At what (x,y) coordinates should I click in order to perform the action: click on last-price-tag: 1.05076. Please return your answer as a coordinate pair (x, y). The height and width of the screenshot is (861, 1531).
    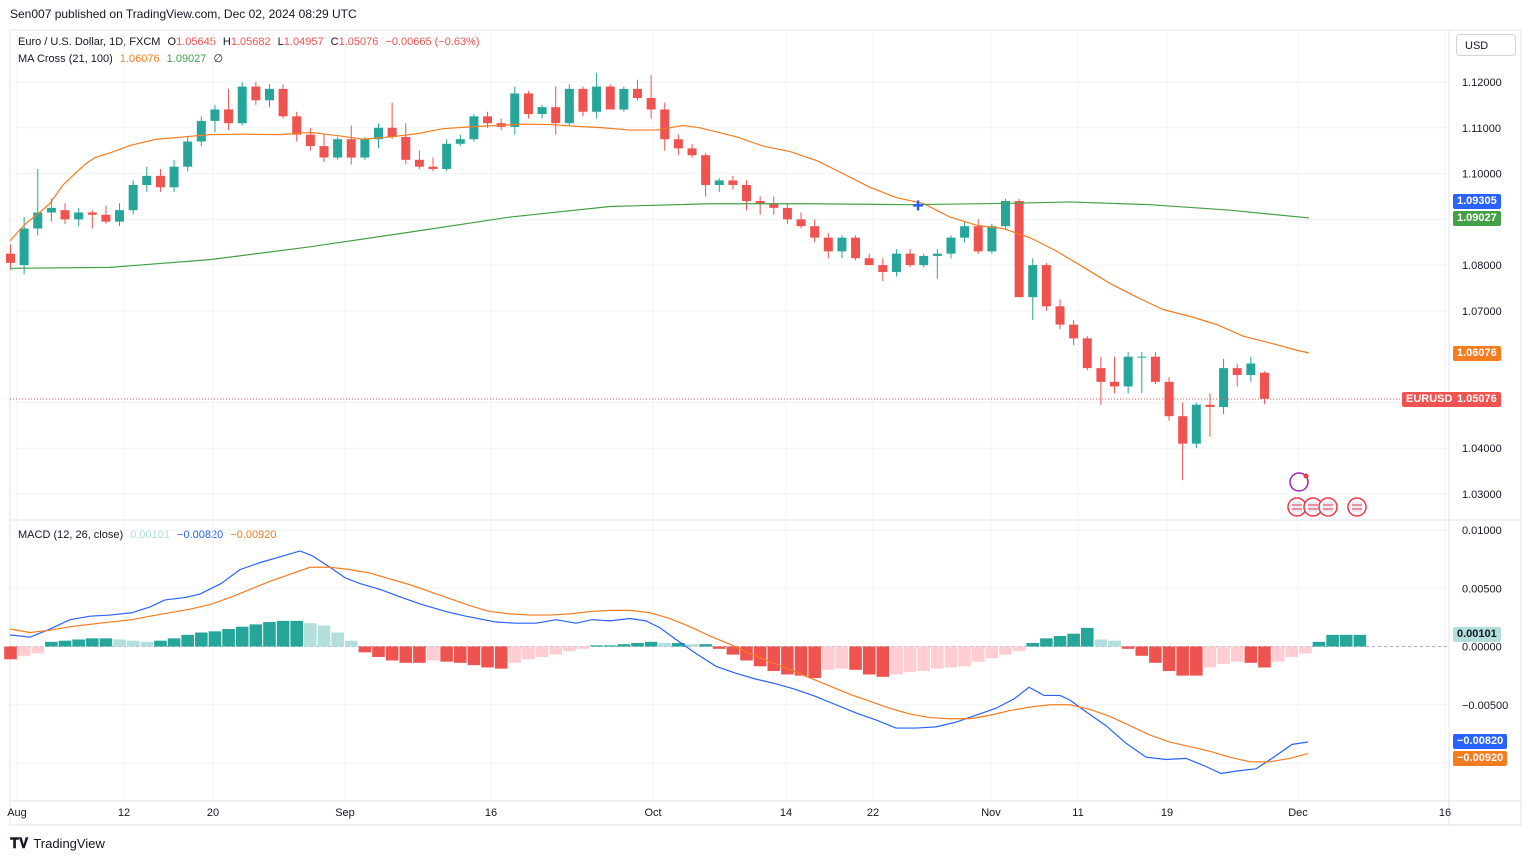
    Looking at the image, I should click on (1477, 399).